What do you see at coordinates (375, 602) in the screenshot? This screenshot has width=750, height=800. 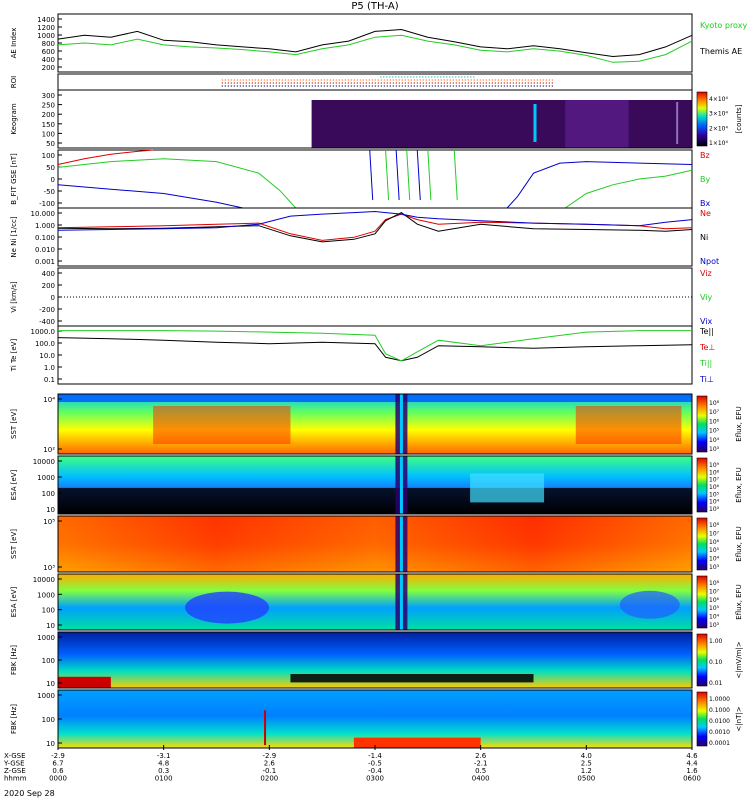 I see `panel-frame` at bounding box center [375, 602].